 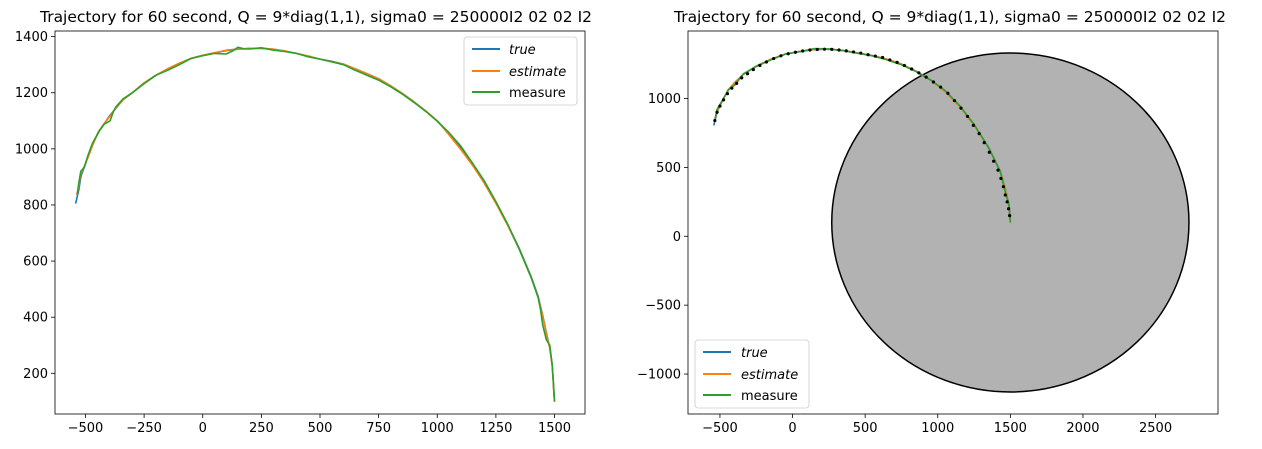 I want to click on y-tick-label: 200, so click(x=35, y=374).